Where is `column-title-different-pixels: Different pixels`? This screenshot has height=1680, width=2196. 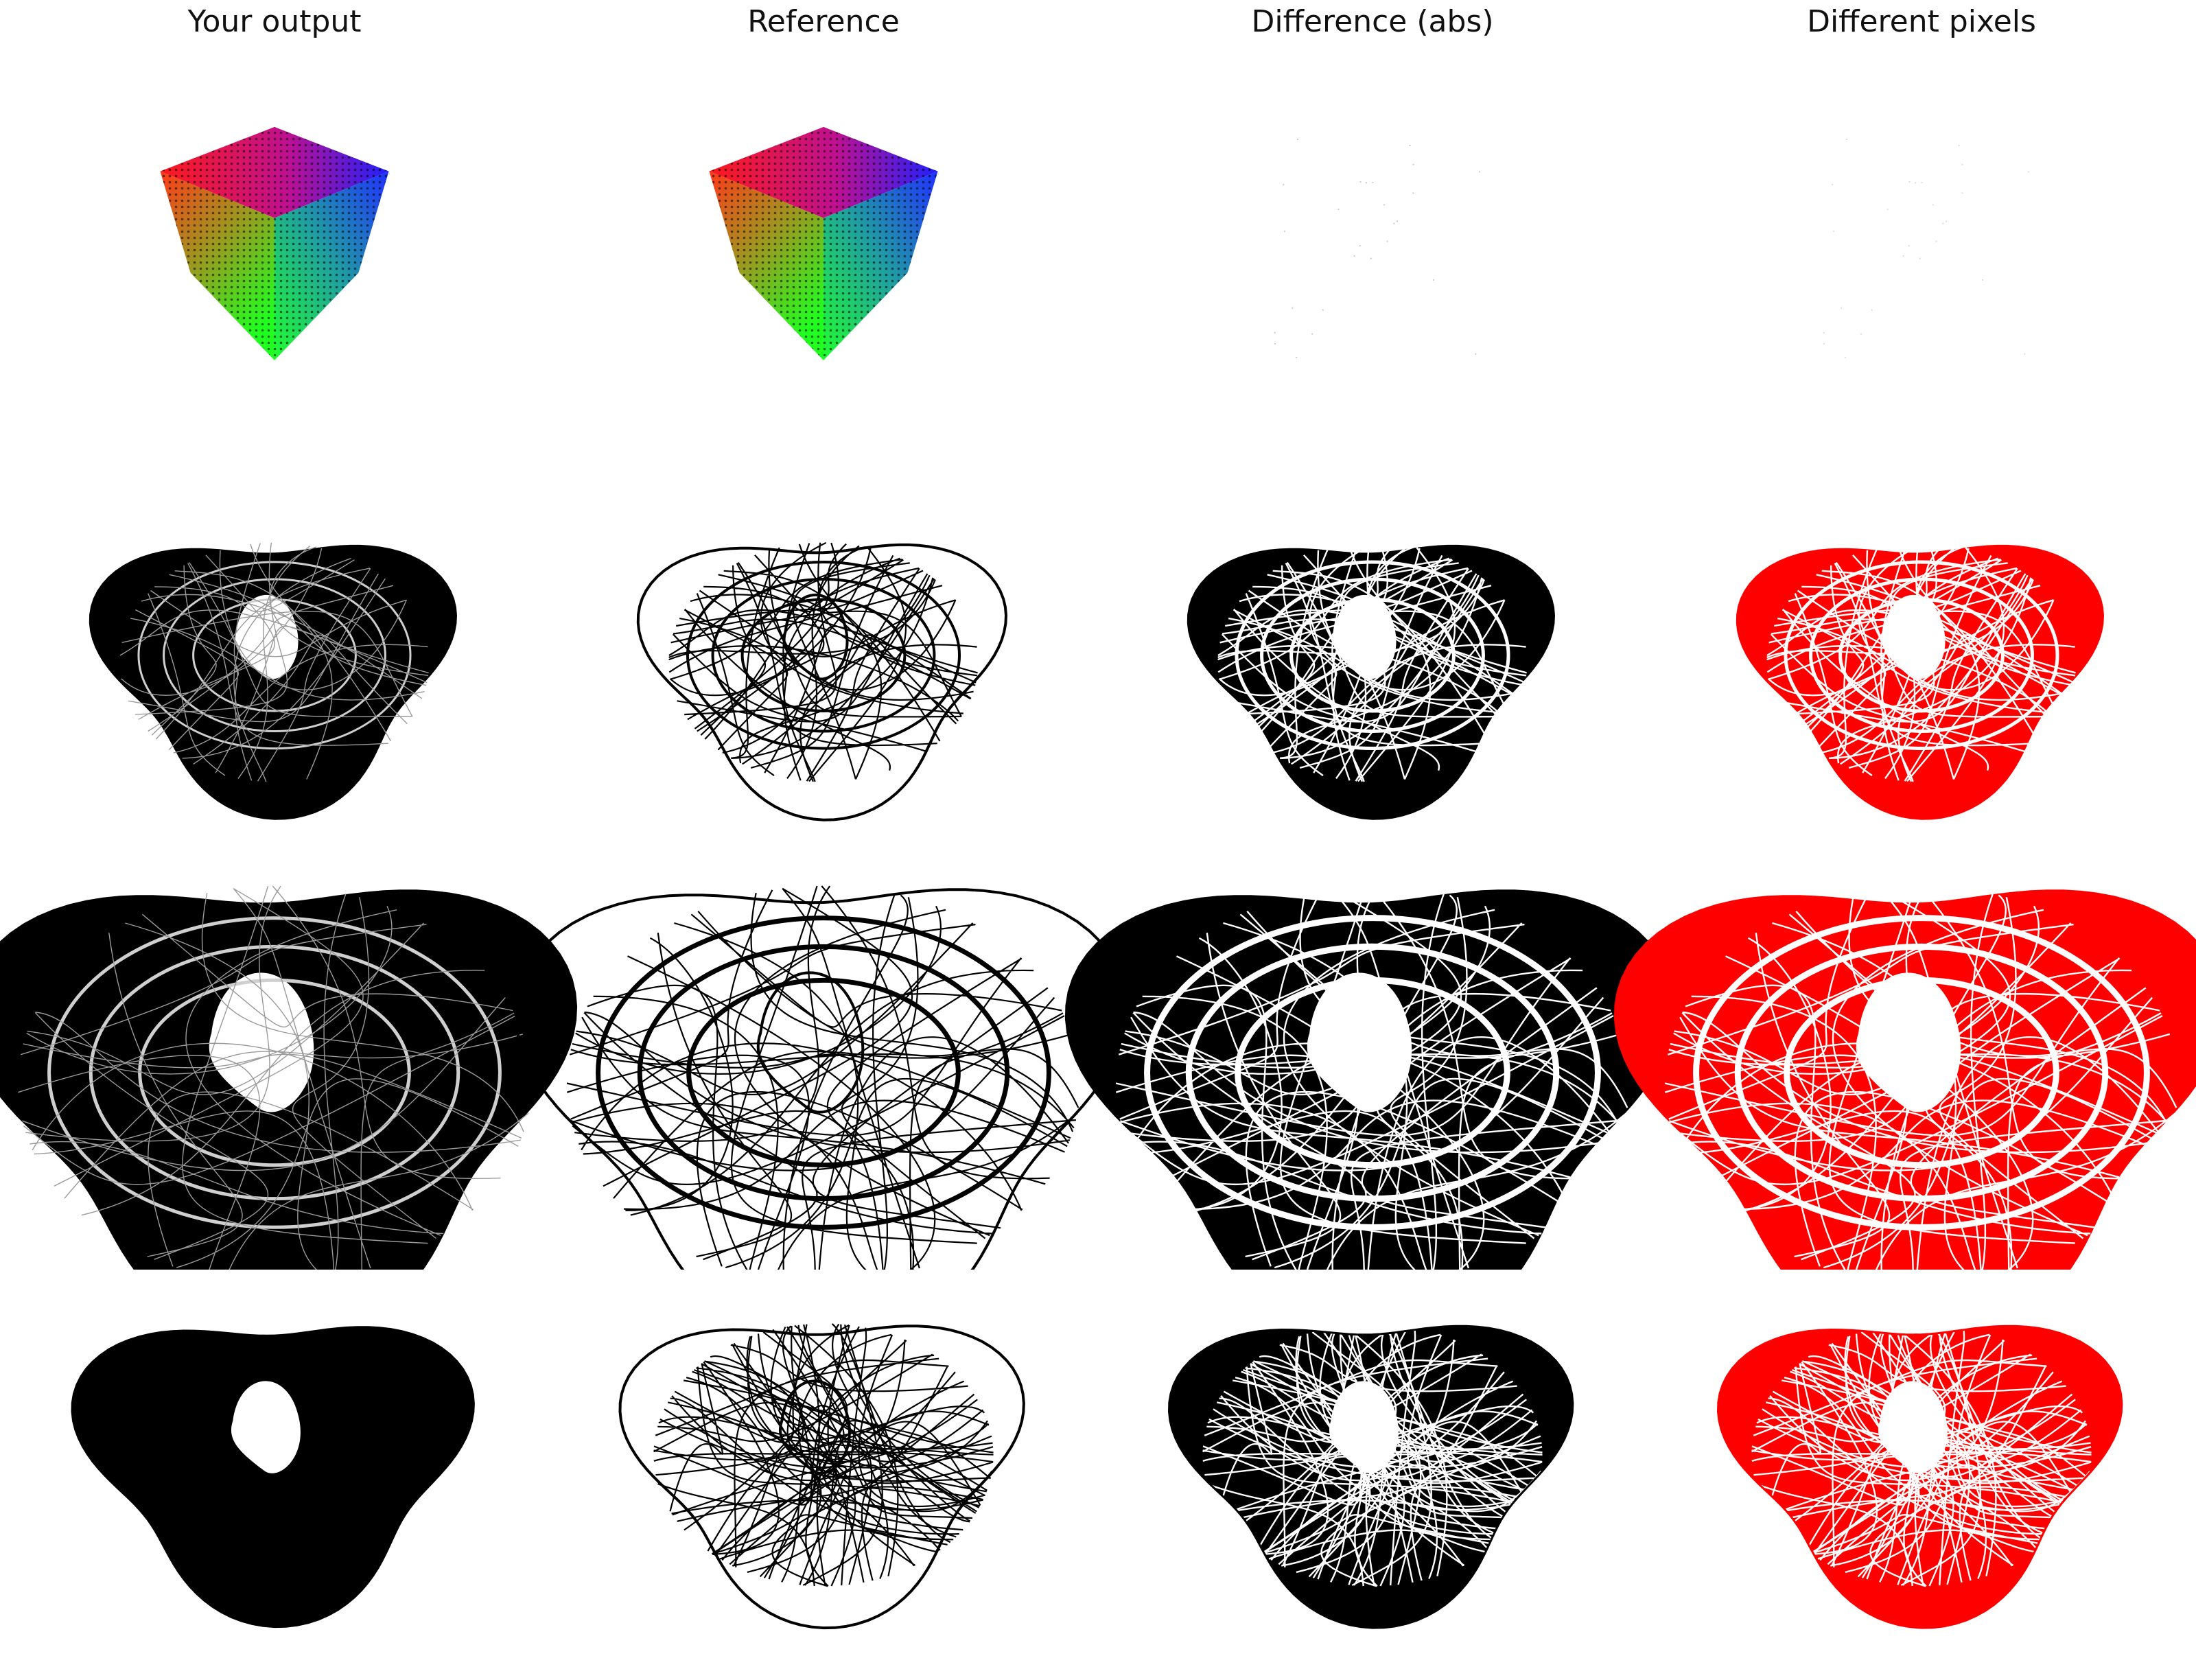
column-title-different-pixels: Different pixels is located at coordinates (1921, 21).